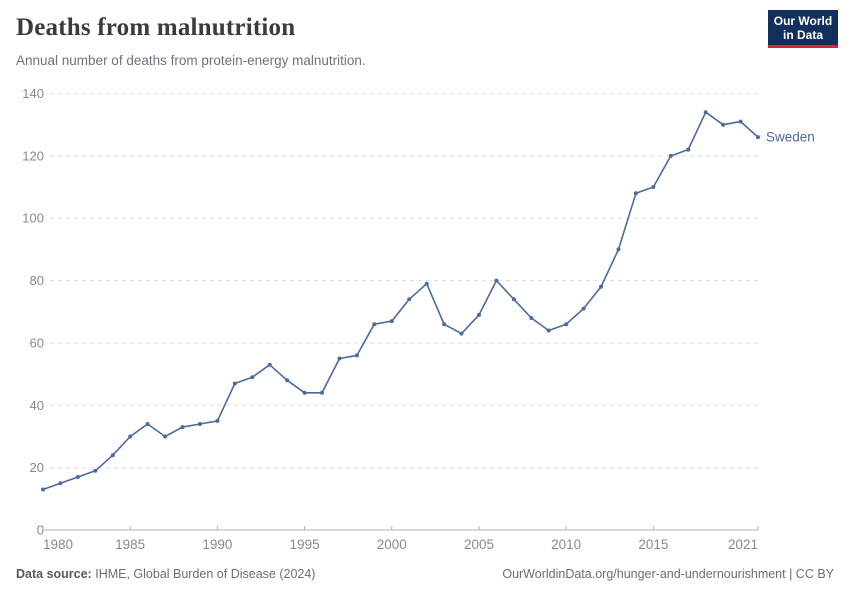 This screenshot has height=600, width=850. I want to click on y-tick-label: 140, so click(33, 93).